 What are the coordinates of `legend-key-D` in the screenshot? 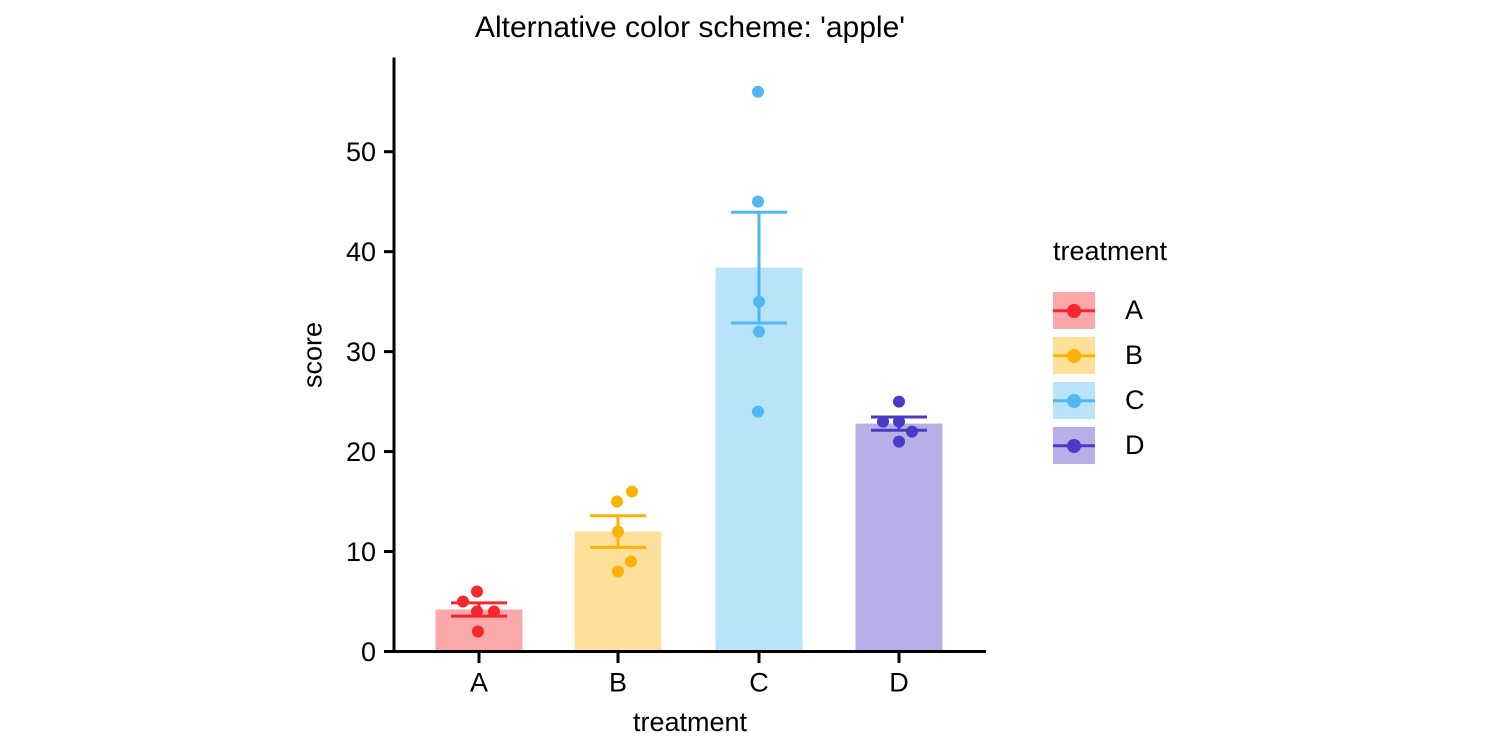 It's located at (1074, 445).